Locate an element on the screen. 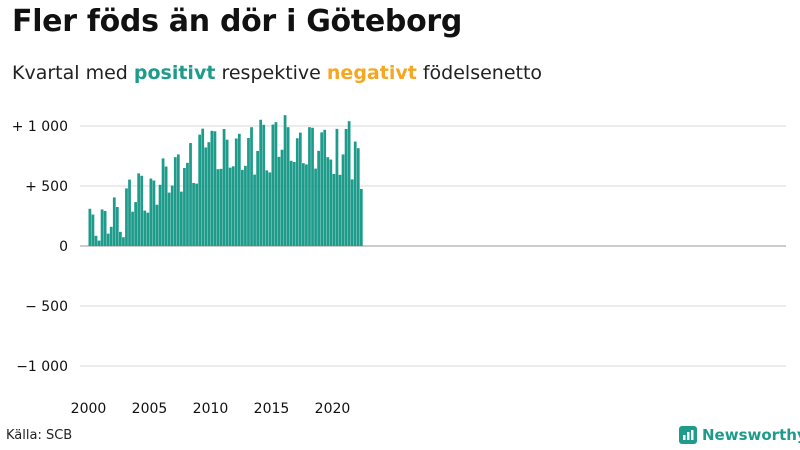 This screenshot has width=800, height=450. y-tick-label: − 500 is located at coordinates (46, 307).